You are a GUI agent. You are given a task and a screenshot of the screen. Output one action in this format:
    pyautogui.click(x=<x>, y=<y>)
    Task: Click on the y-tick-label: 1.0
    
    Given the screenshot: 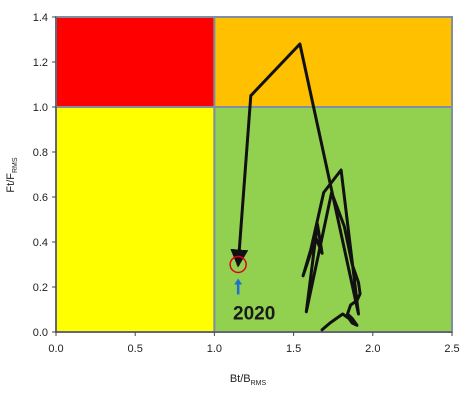 What is the action you would take?
    pyautogui.click(x=40, y=108)
    